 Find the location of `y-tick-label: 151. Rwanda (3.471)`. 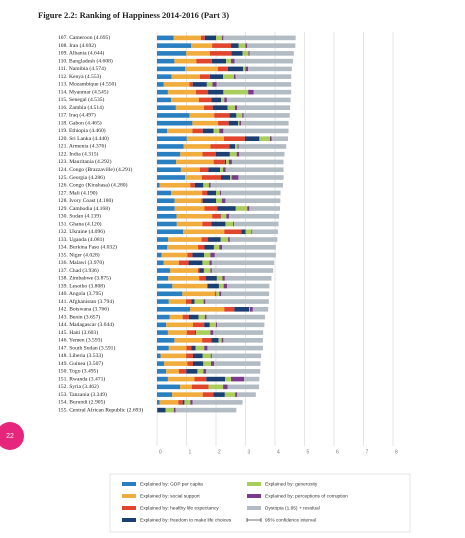

y-tick-label: 151. Rwanda (3.471) is located at coordinates (81, 378).